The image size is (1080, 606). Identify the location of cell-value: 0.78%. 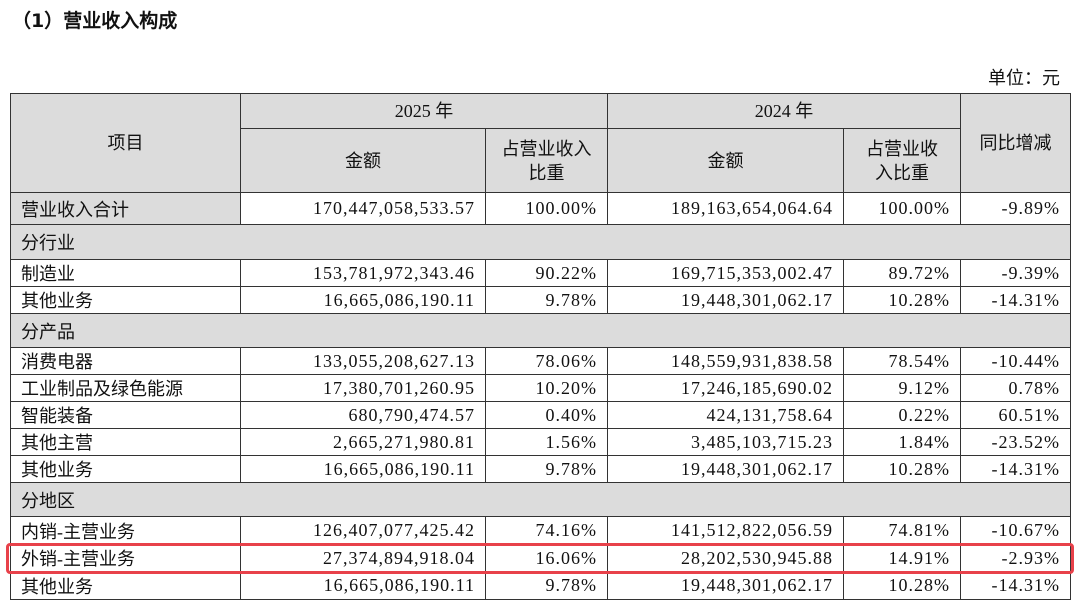
(1015, 388).